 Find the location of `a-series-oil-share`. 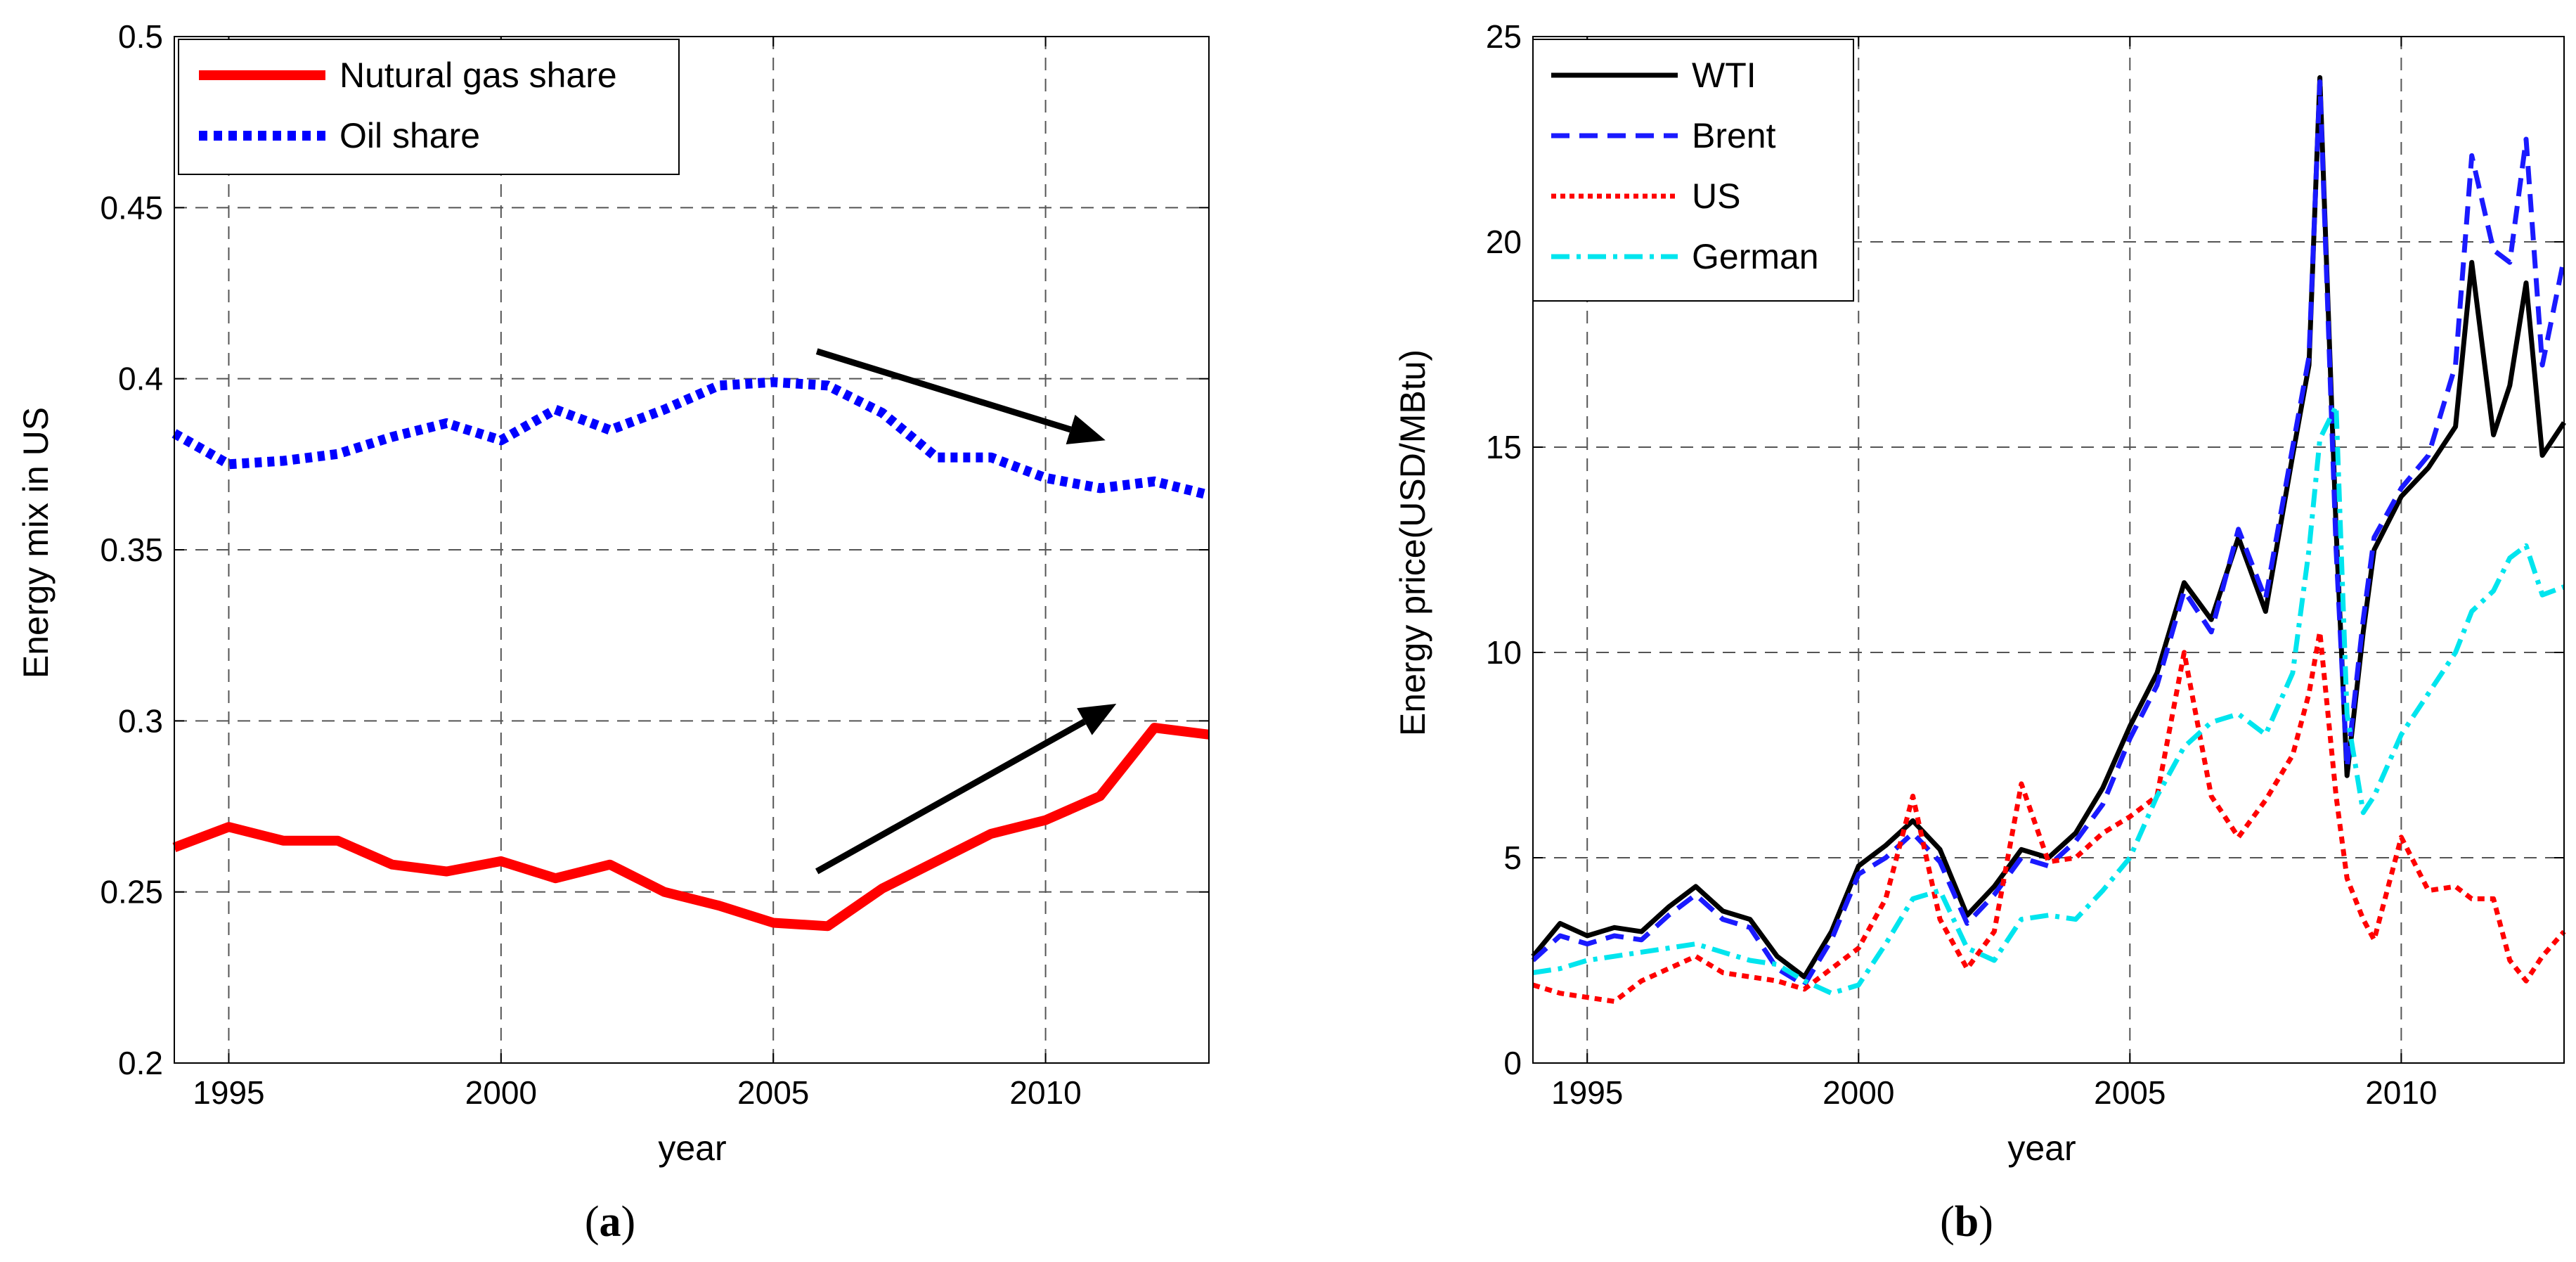

a-series-oil-share is located at coordinates (691, 438).